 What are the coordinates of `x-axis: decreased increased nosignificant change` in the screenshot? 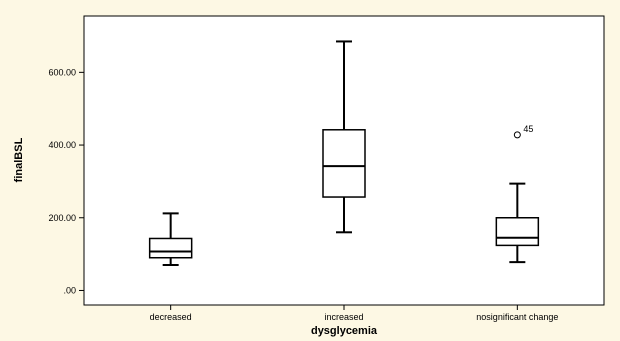 It's located at (354, 313).